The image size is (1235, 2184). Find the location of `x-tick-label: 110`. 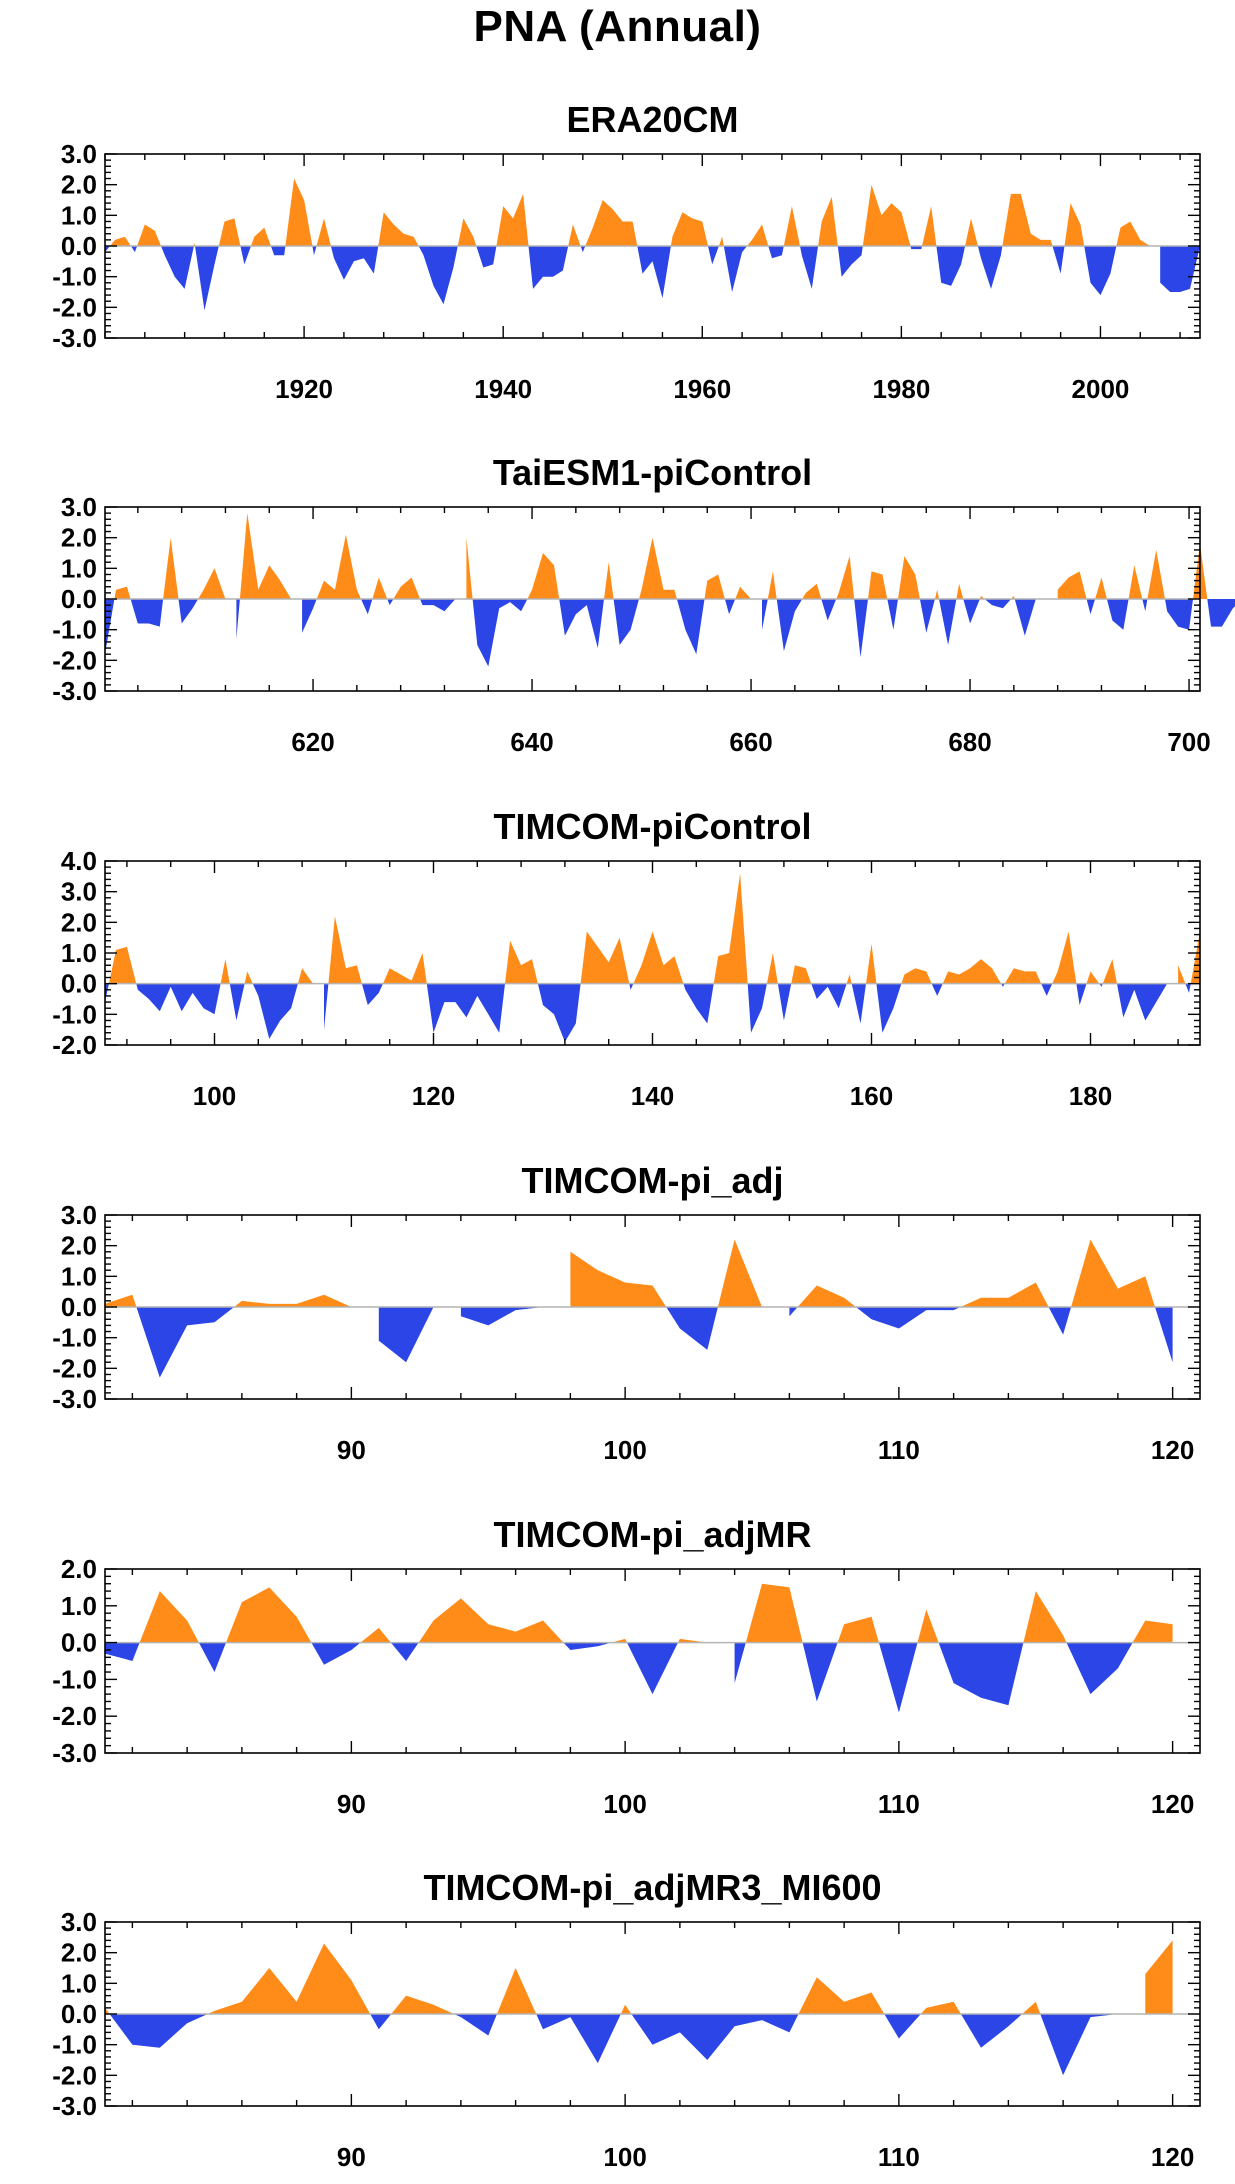

x-tick-label: 110 is located at coordinates (899, 1450).